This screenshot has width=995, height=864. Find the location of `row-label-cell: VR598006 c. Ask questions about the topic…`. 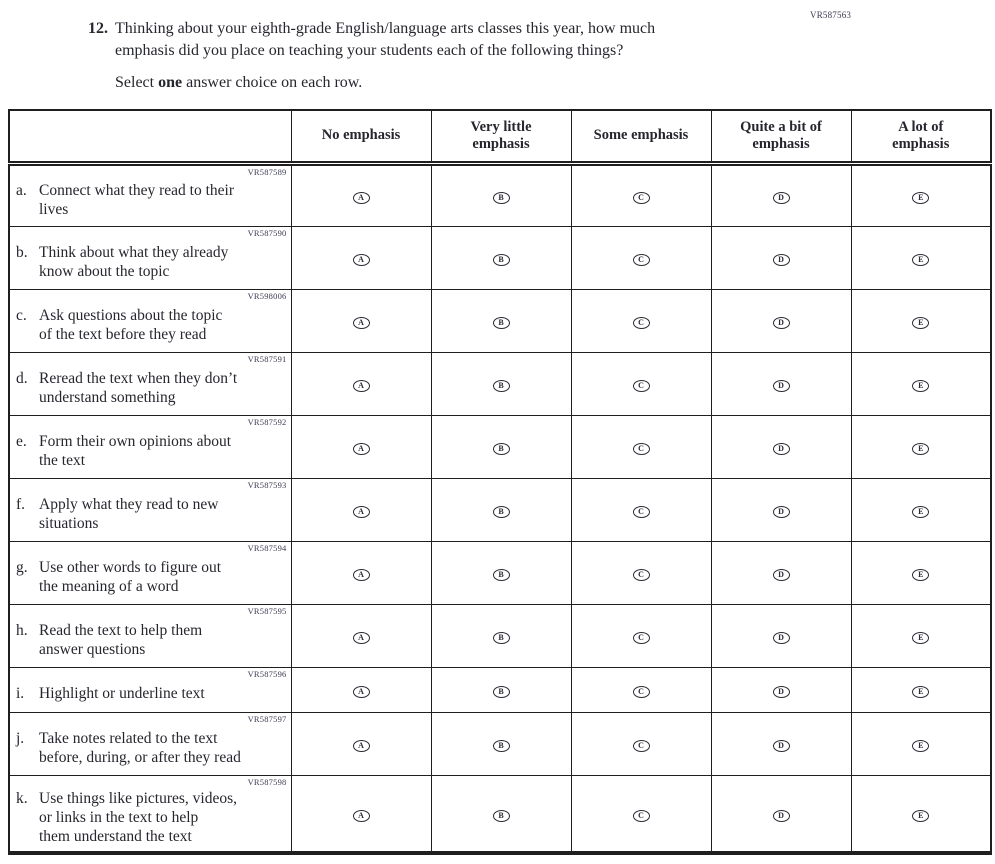

row-label-cell: VR598006 c. Ask questions about the topic… is located at coordinates (150, 320).